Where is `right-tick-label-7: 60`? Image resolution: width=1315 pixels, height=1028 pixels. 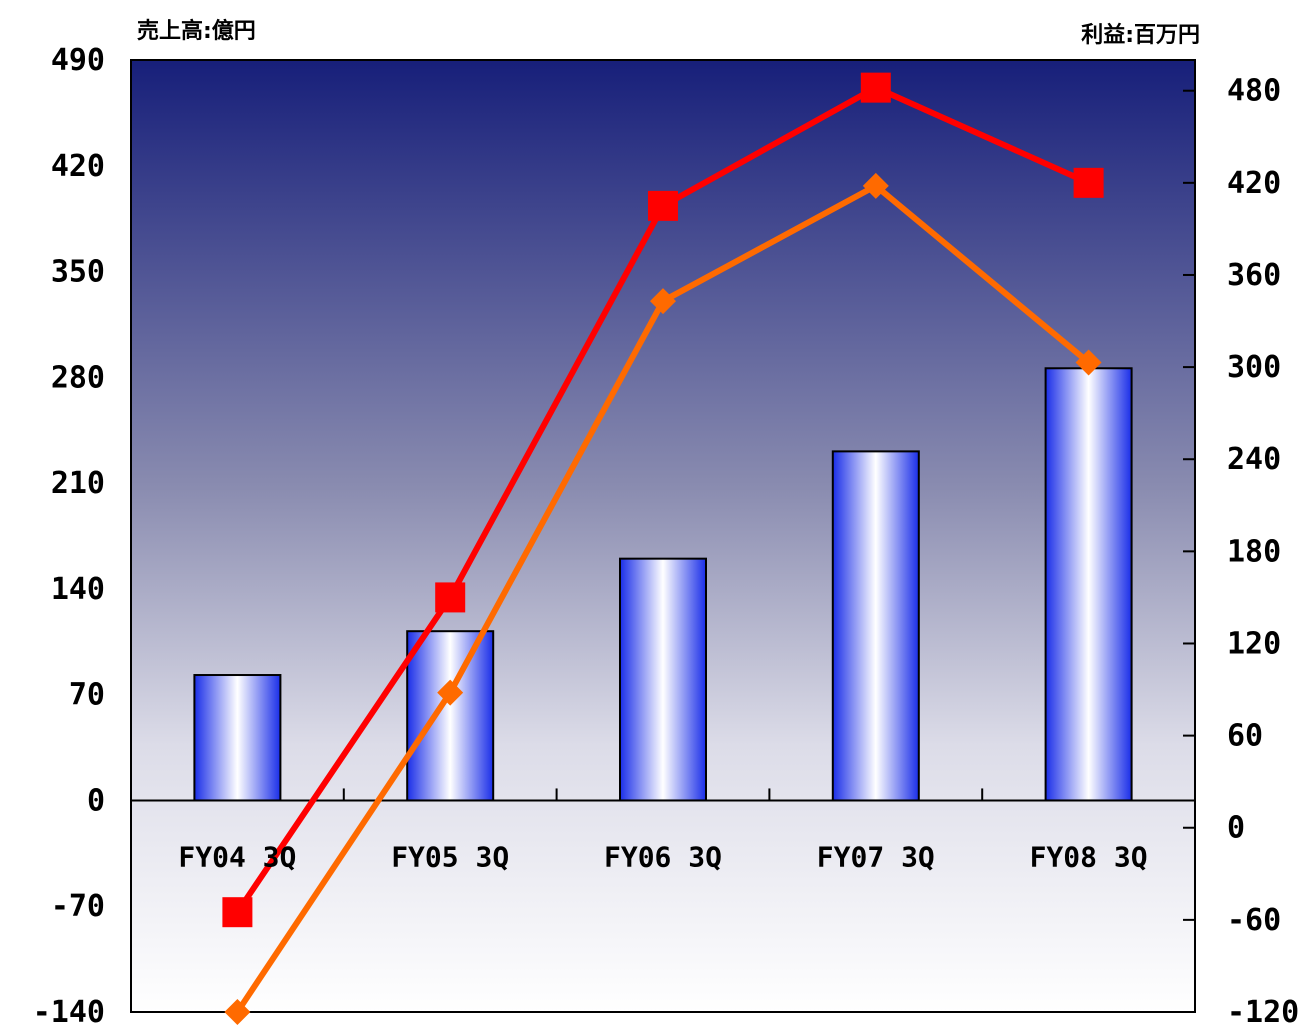
right-tick-label-7: 60 is located at coordinates (1245, 736).